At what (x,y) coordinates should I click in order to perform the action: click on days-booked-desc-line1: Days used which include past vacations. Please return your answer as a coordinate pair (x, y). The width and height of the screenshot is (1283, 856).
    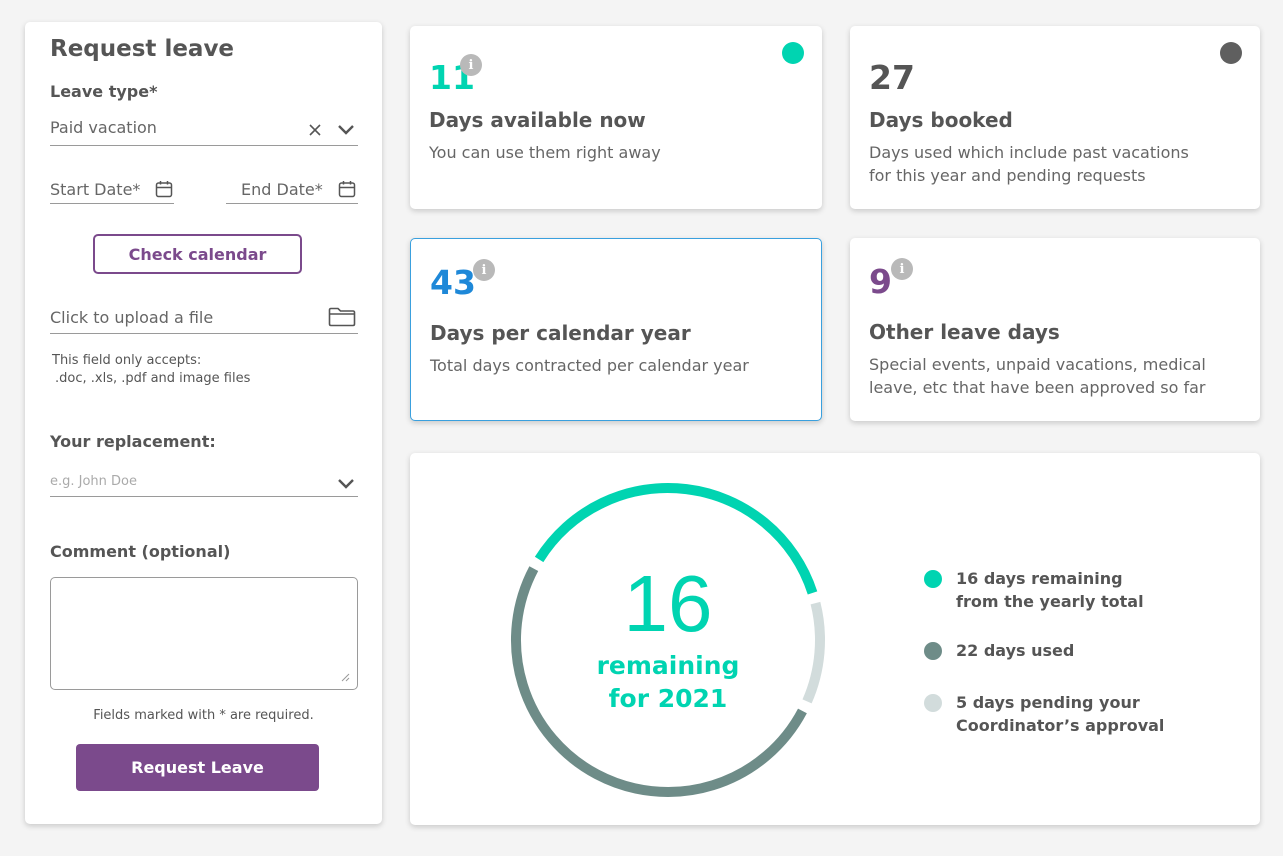
    Looking at the image, I should click on (1029, 152).